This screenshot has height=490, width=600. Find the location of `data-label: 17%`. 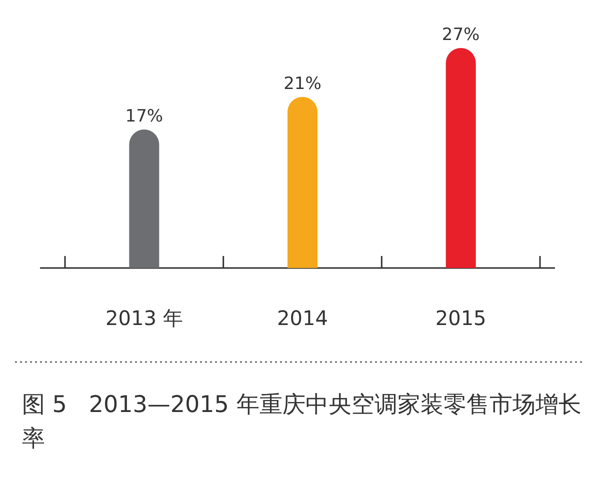

data-label: 17% is located at coordinates (144, 116).